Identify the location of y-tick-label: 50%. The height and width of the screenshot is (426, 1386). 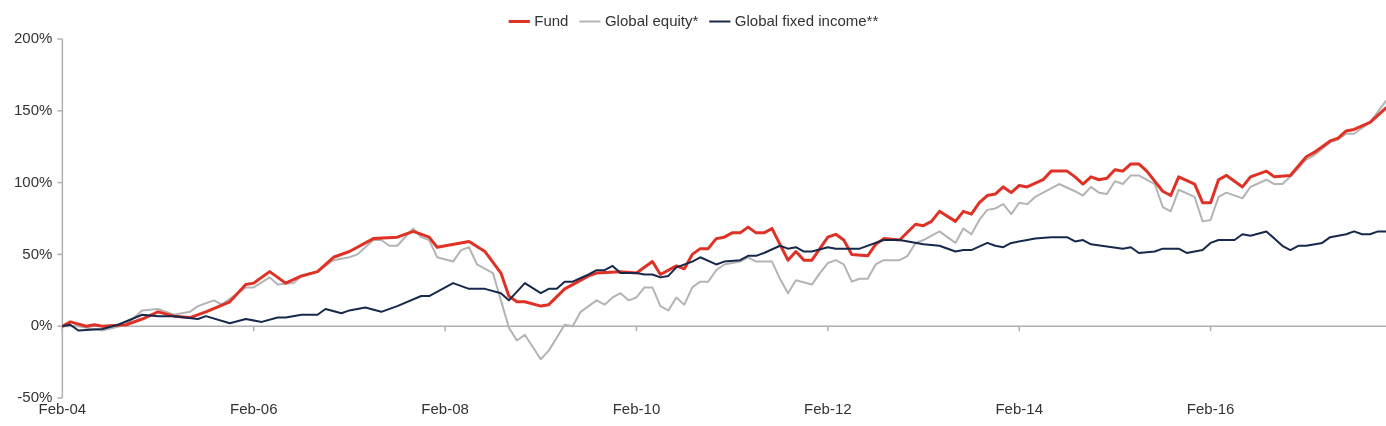
(37, 253).